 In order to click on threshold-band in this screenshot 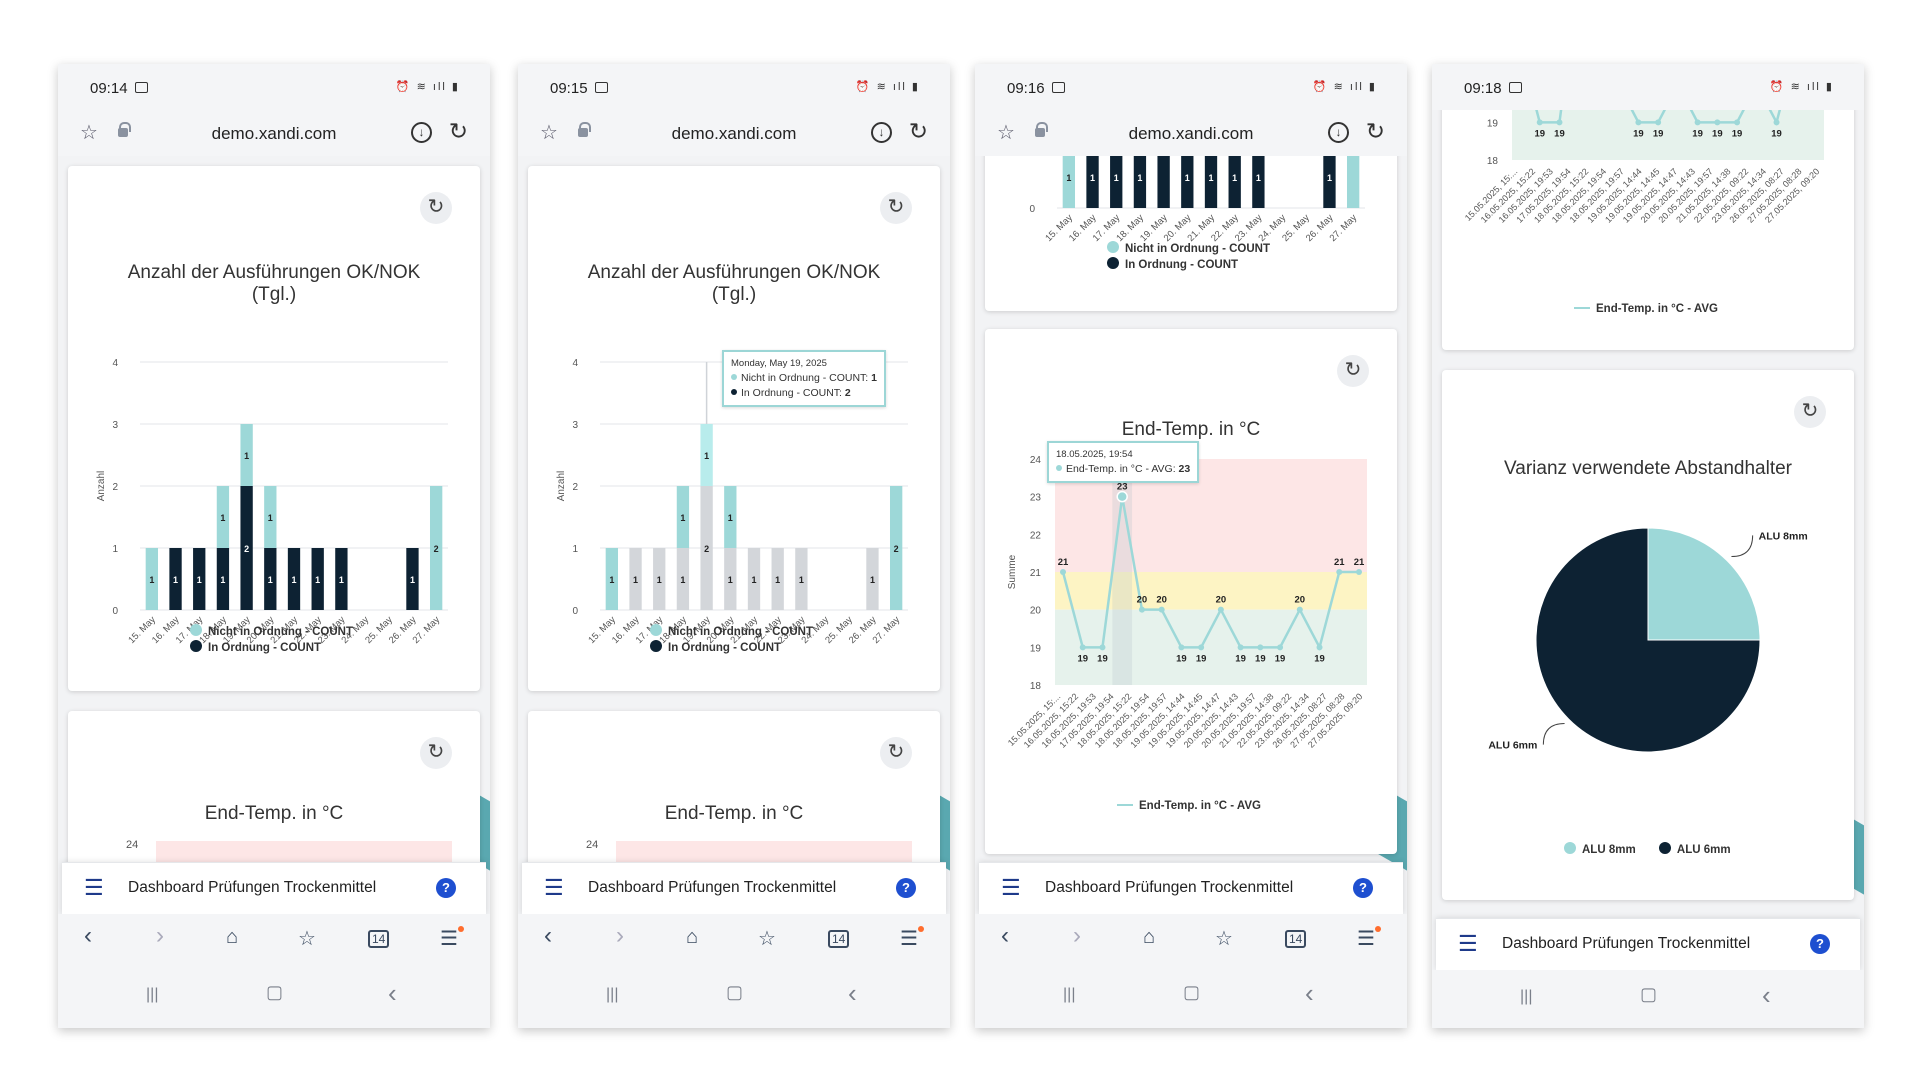, I will do `click(1211, 591)`.